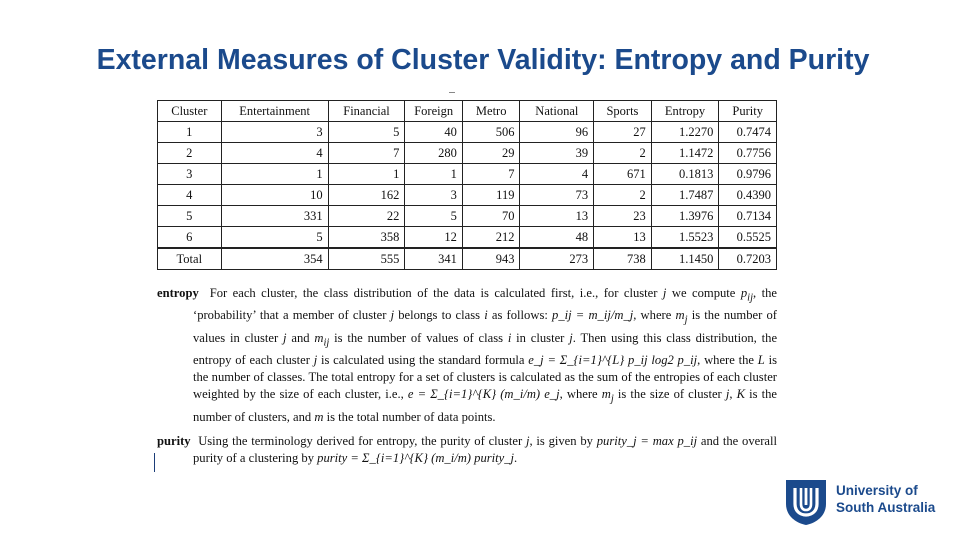 This screenshot has width=960, height=540. What do you see at coordinates (727, 360) in the screenshot?
I see `entropy-text: , where the` at bounding box center [727, 360].